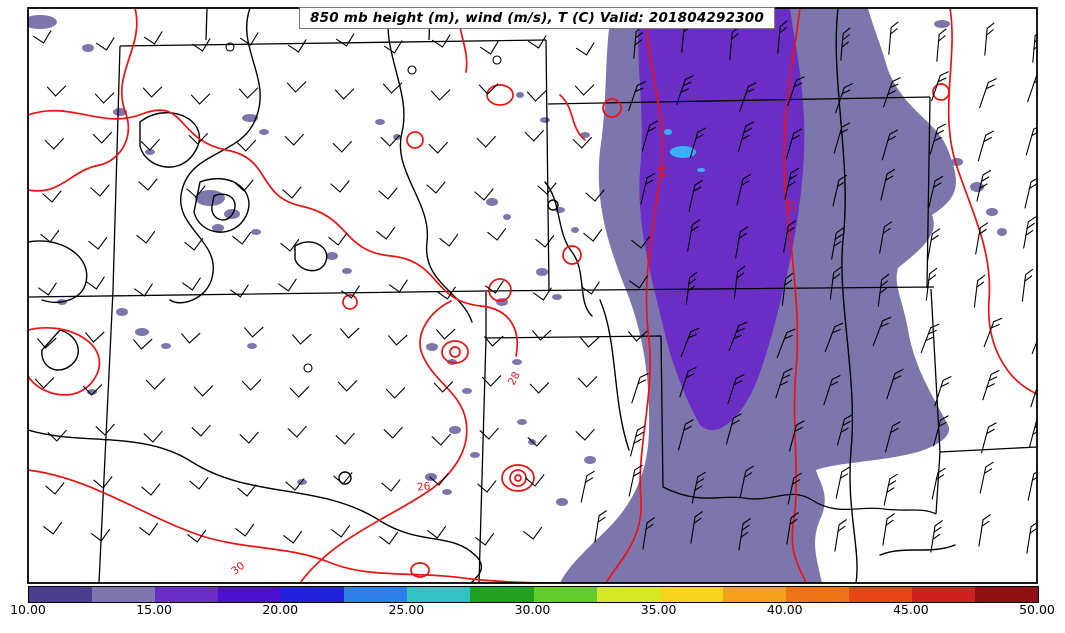 This screenshot has height=633, width=1065. Describe the element at coordinates (406, 609) in the screenshot. I see `colorbar-tick-label: 25.00` at that location.